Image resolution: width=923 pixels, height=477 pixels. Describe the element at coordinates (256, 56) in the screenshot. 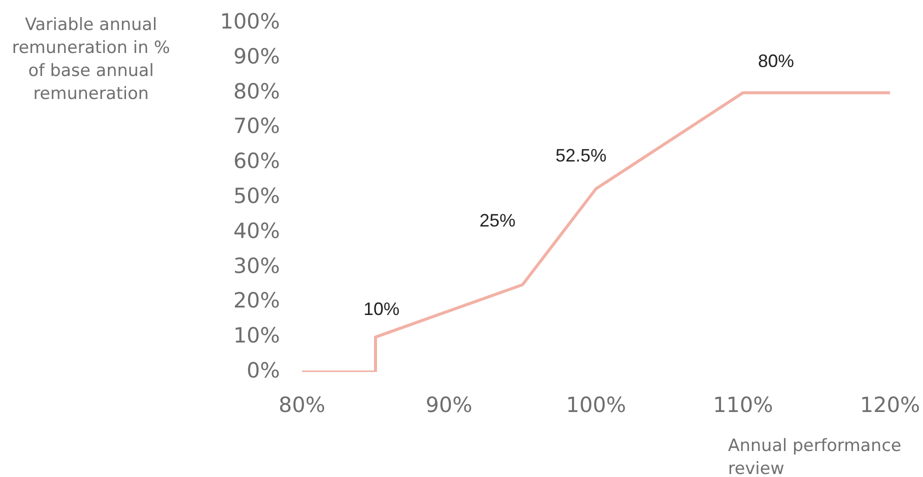

I see `y-tick-label: 90%` at that location.